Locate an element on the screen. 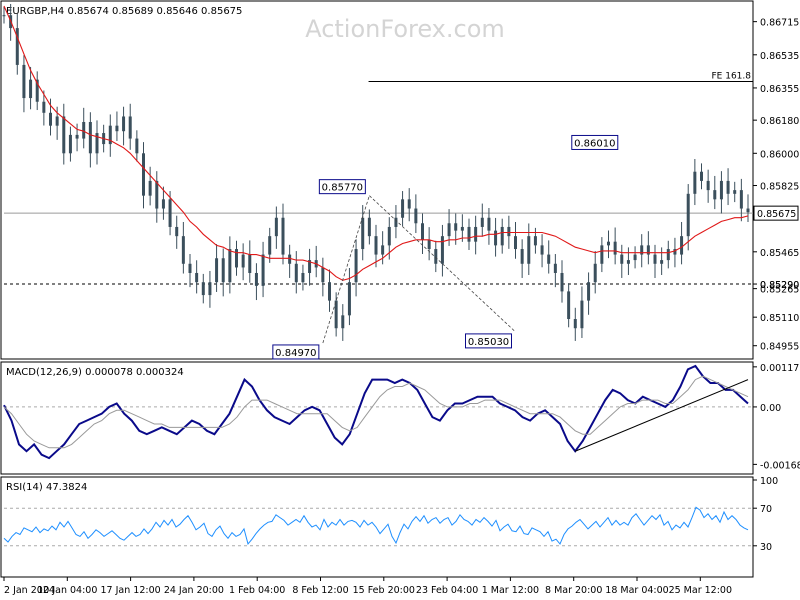 This screenshot has width=800, height=600. x-tick-label: 18 Mar 04:00 is located at coordinates (636, 590).